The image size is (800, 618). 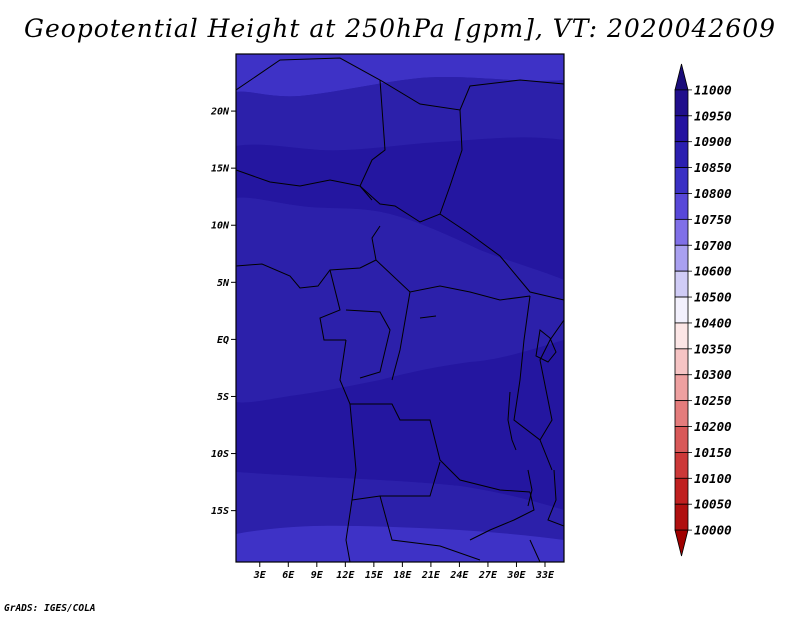 I want to click on lon-tick-label: 21E, so click(x=431, y=575).